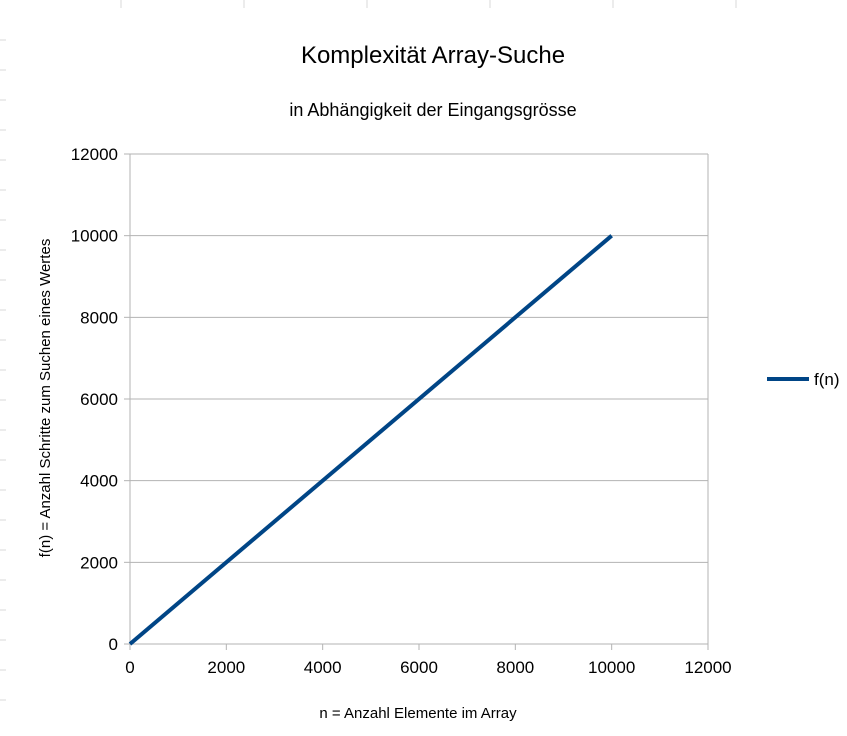 This screenshot has width=847, height=736. What do you see at coordinates (515, 667) in the screenshot?
I see `x-tick-label: 8000` at bounding box center [515, 667].